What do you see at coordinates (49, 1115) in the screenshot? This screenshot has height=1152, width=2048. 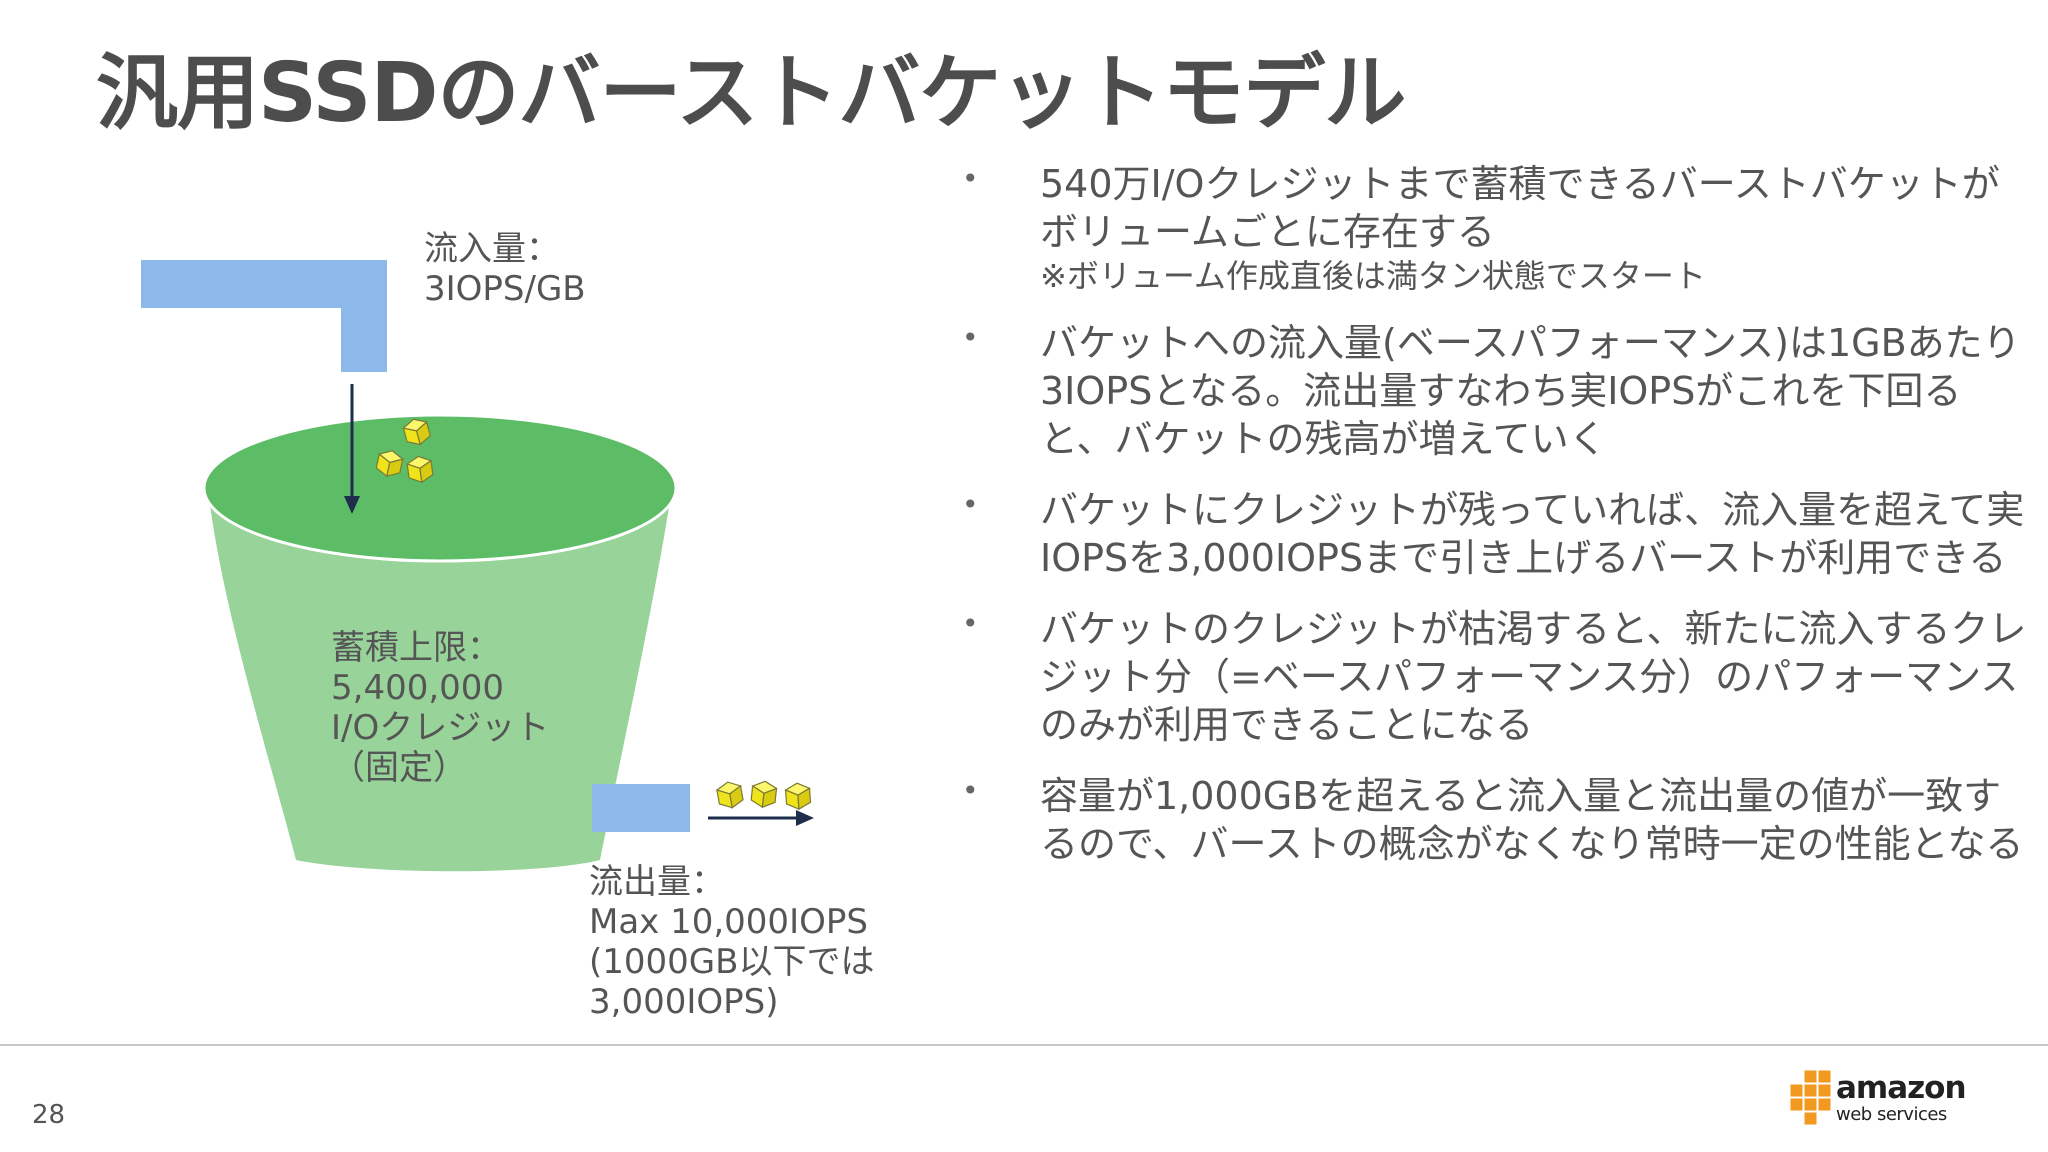 I see `page-number: 28` at bounding box center [49, 1115].